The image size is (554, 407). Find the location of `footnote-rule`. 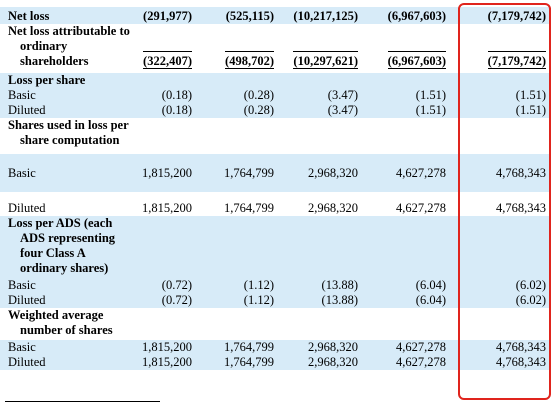

footnote-rule is located at coordinates (82, 401).